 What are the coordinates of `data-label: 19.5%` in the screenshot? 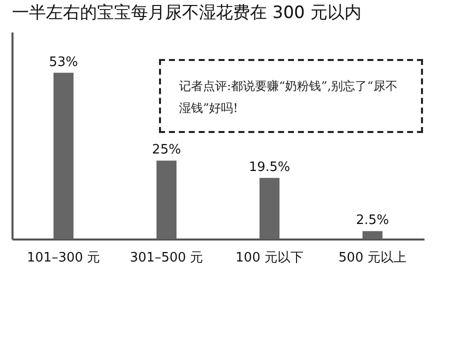 It's located at (269, 167).